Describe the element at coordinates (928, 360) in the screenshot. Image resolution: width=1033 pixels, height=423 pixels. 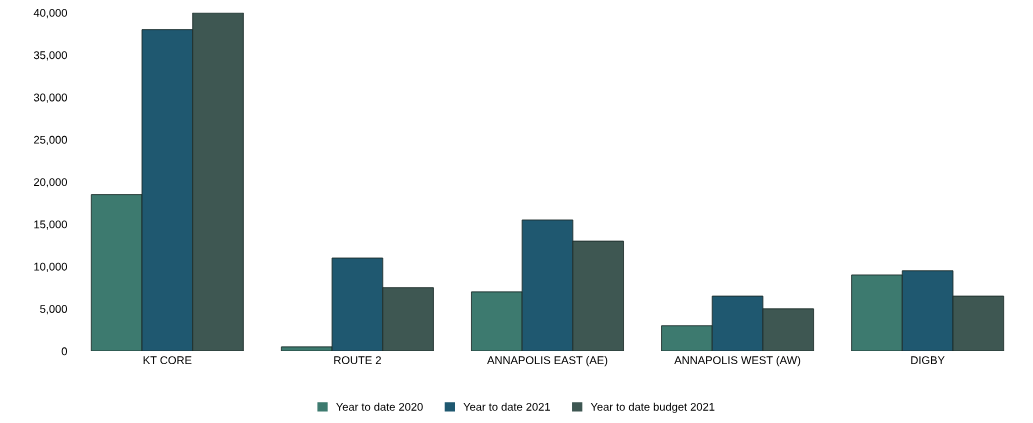
I see `x-tick-label: DIGBY` at that location.